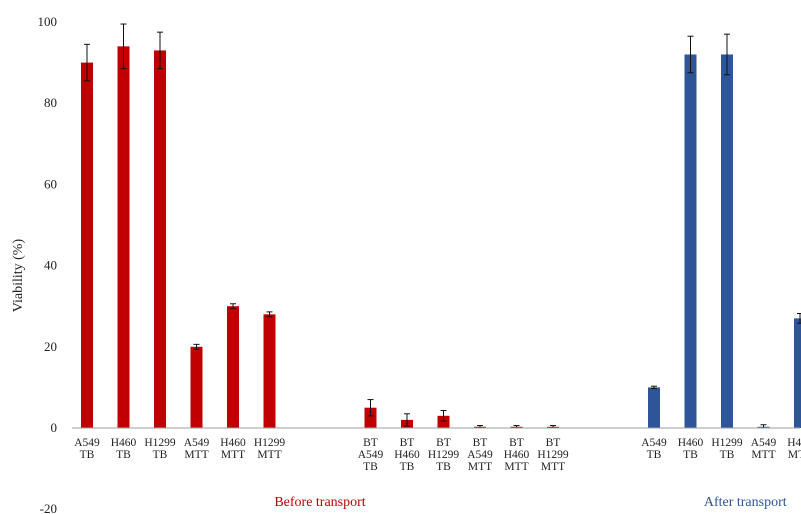 Image resolution: width=801 pixels, height=514 pixels. What do you see at coordinates (444, 455) in the screenshot?
I see `x-tick-label: BT H1299 TB` at bounding box center [444, 455].